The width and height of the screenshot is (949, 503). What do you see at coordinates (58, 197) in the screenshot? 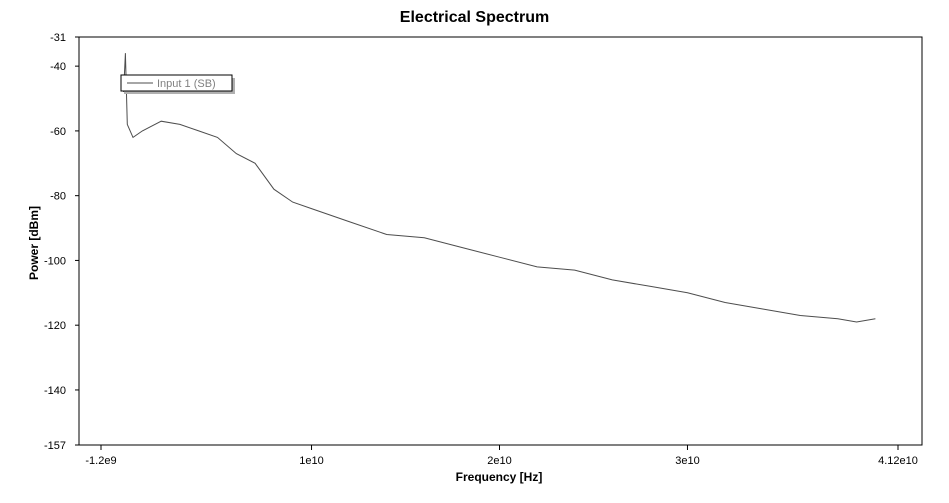
I see `y-tick-label: -80` at bounding box center [58, 197].